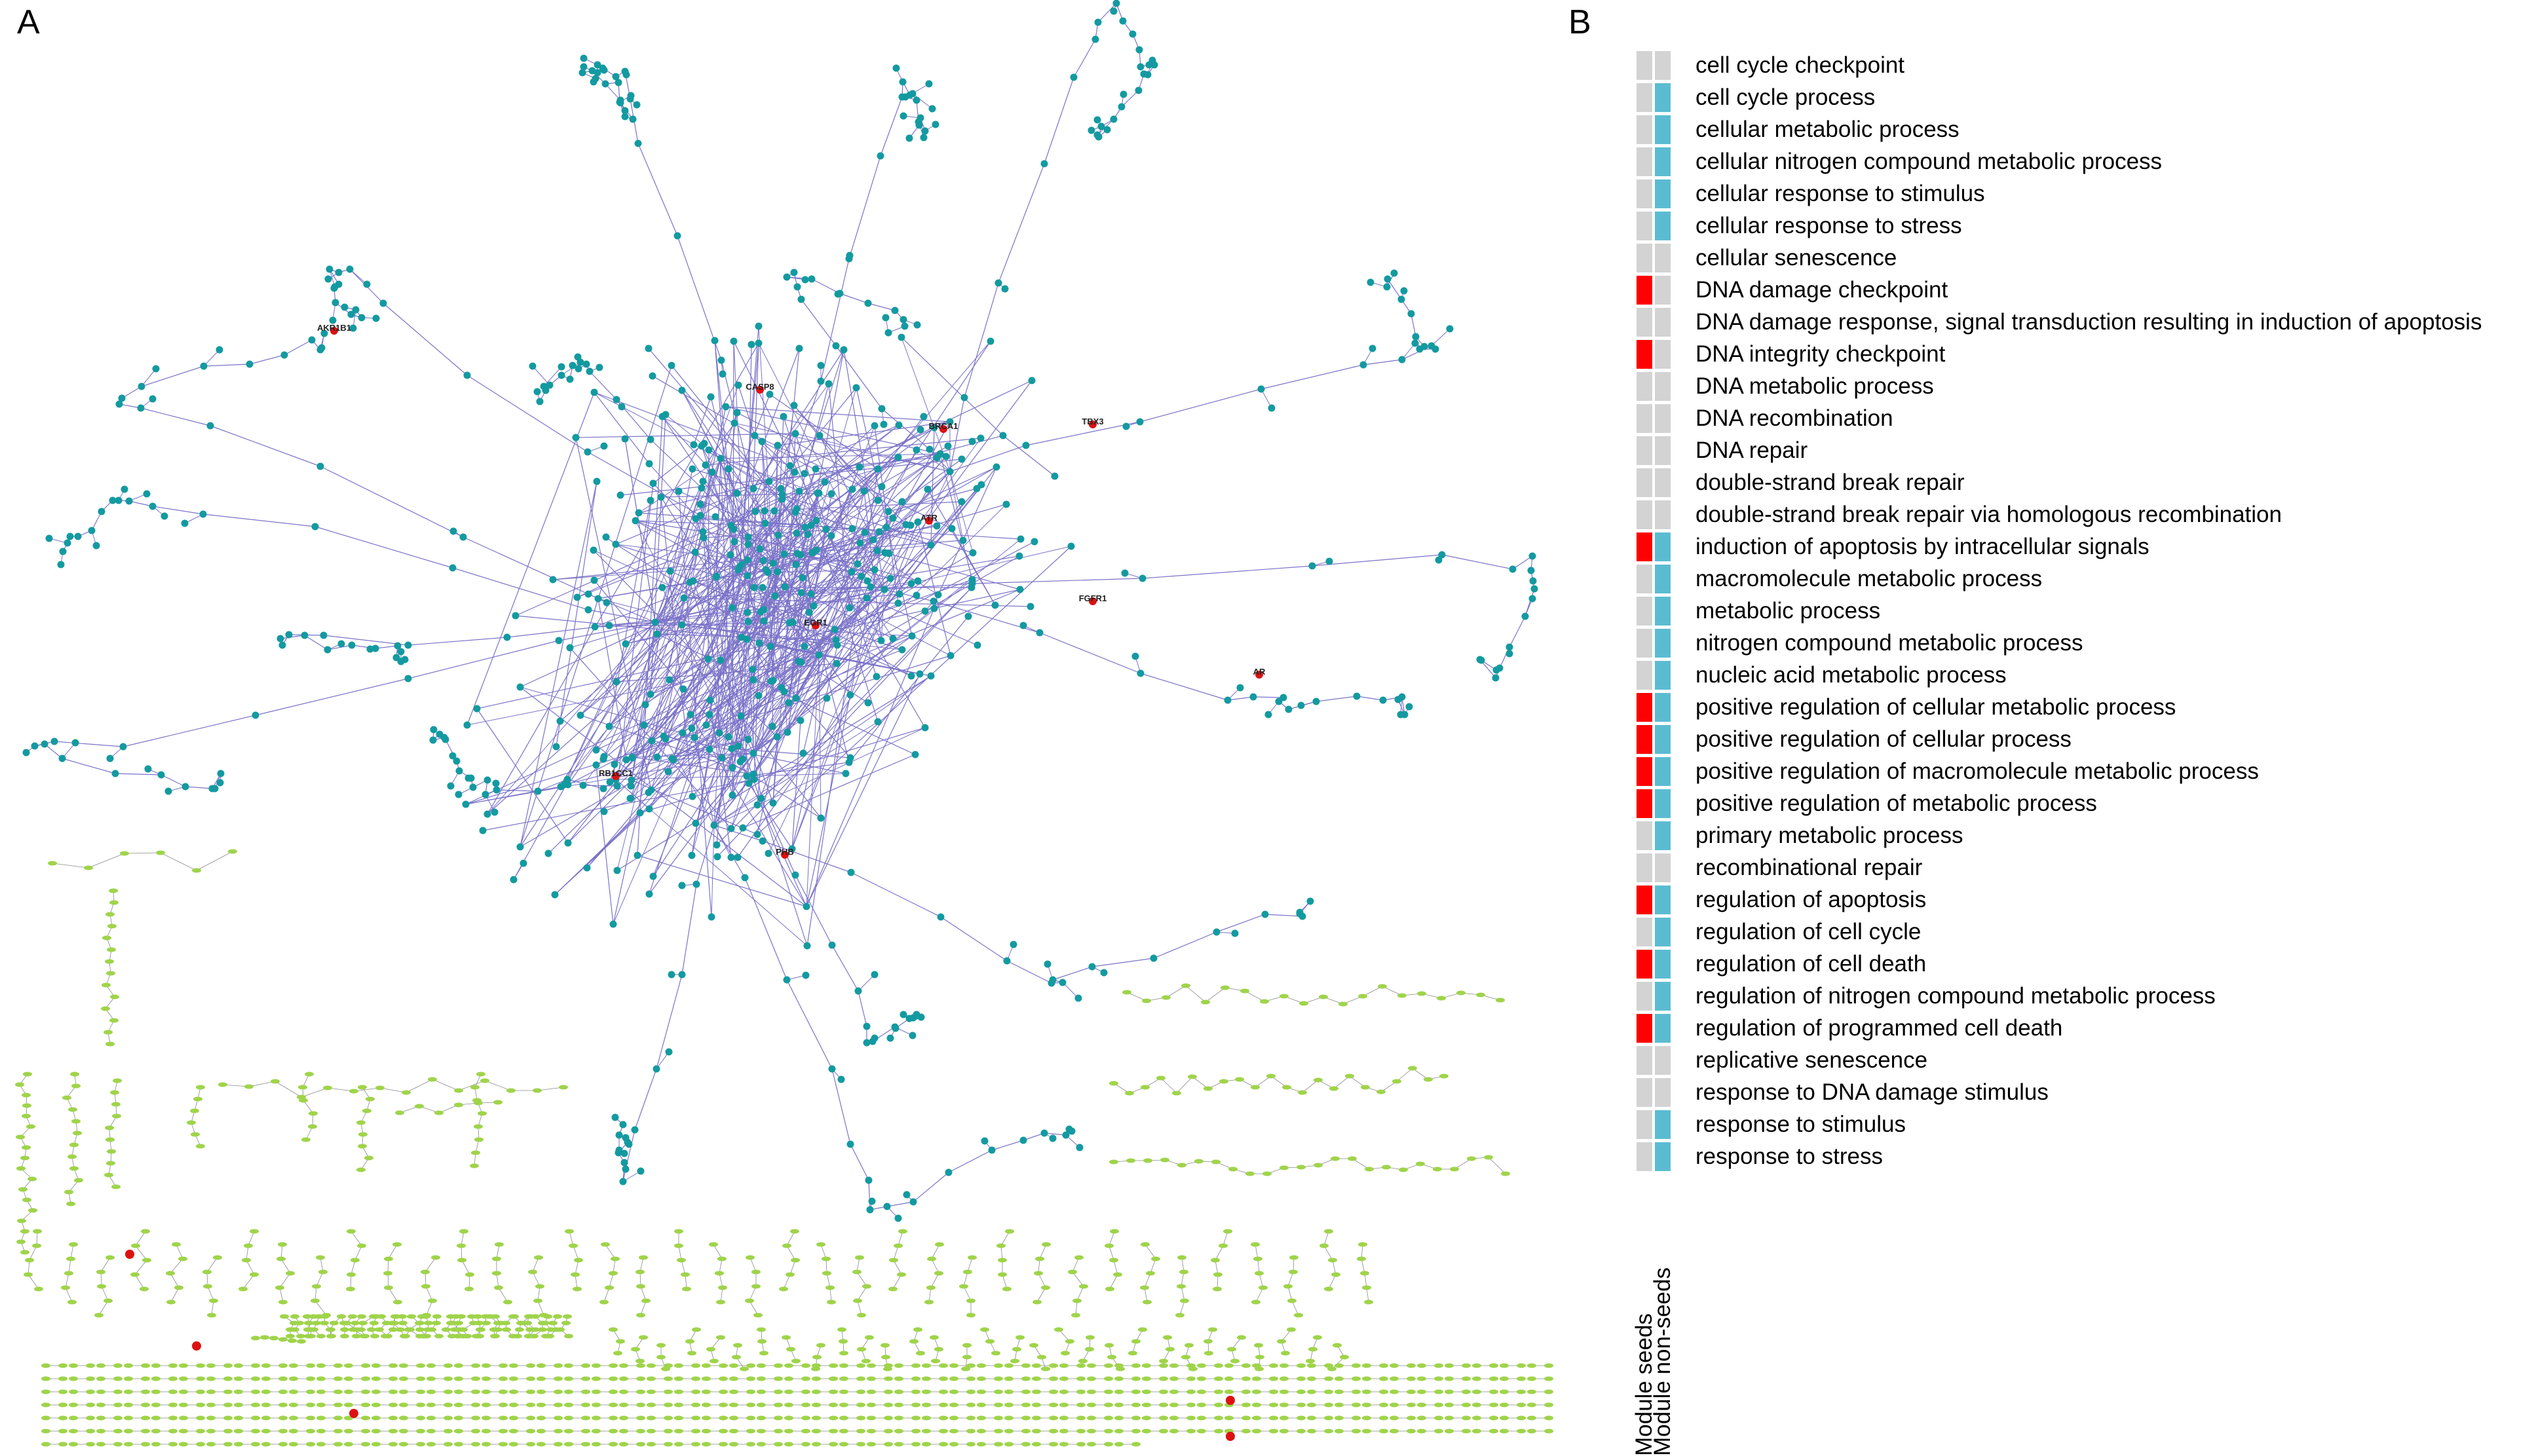 This screenshot has width=2538, height=1456. What do you see at coordinates (616, 773) in the screenshot?
I see `seed-label: RB1CC1` at bounding box center [616, 773].